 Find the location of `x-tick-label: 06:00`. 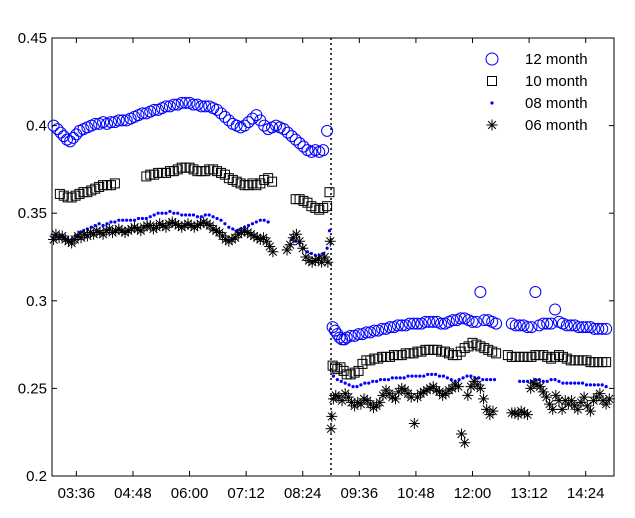

x-tick-label: 06:00 is located at coordinates (190, 493).